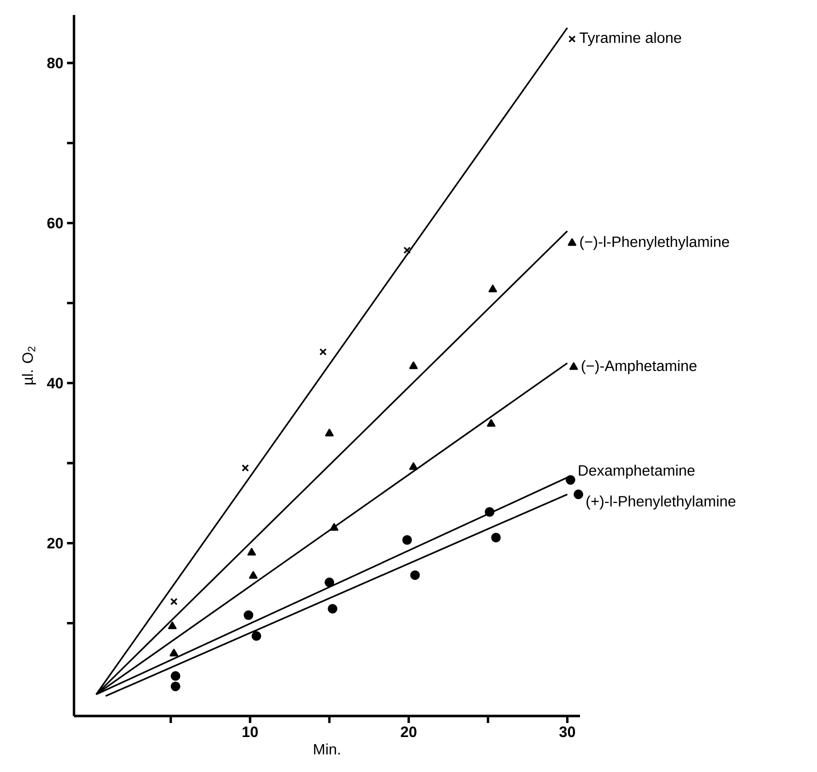  What do you see at coordinates (661, 503) in the screenshot?
I see `series-label: (+)-l-Phenylethylamine` at bounding box center [661, 503].